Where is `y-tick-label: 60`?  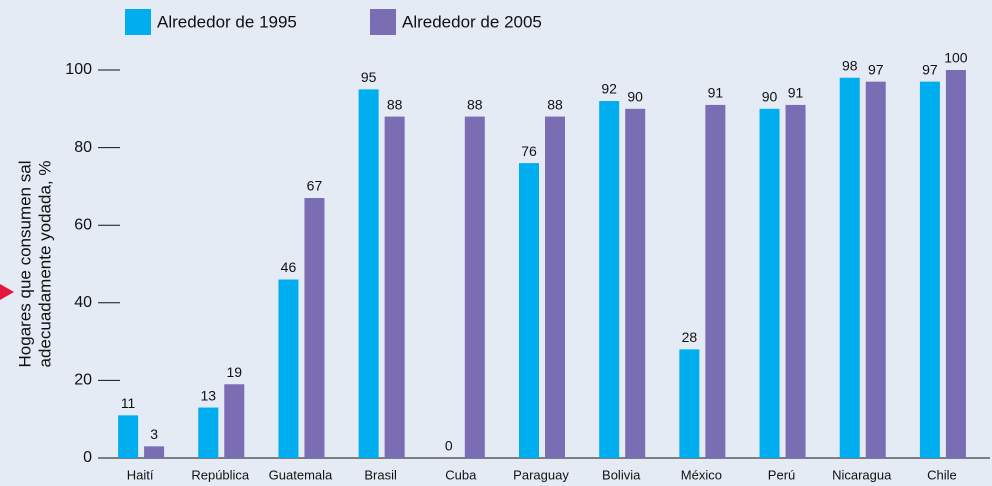 y-tick-label: 60 is located at coordinates (83, 224).